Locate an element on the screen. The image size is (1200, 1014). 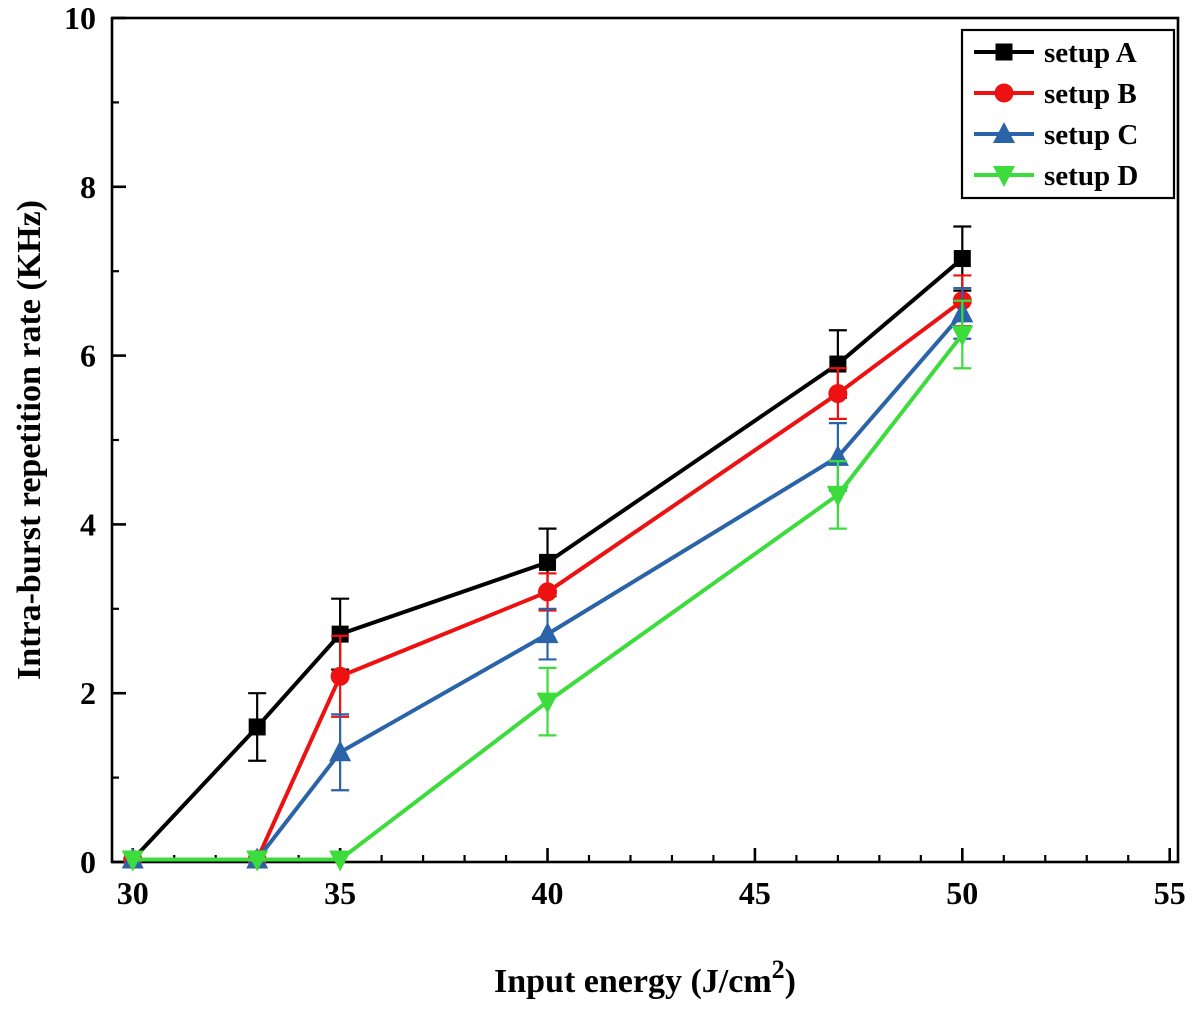
x-tick-label-1: 35 is located at coordinates (340, 893).